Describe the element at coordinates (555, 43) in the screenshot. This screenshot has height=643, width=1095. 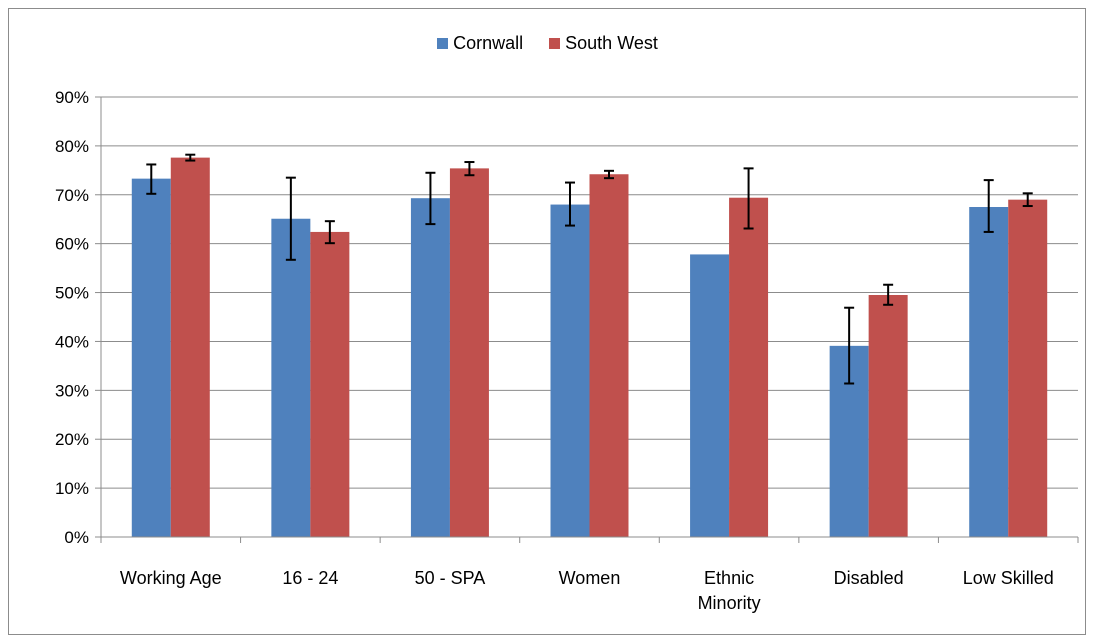
I see `legend-swatch-south-west` at that location.